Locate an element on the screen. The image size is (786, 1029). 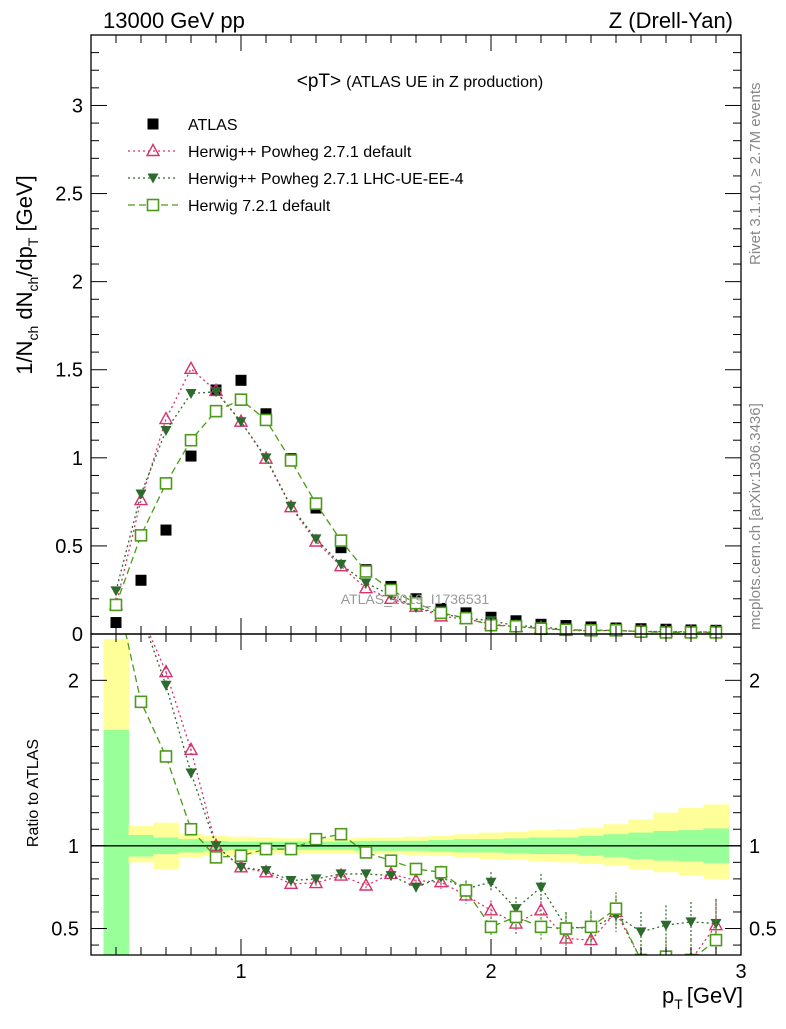
rat-ytick-label-r-2: 2 is located at coordinates (754, 681).